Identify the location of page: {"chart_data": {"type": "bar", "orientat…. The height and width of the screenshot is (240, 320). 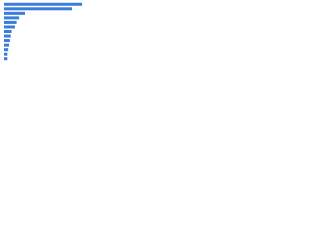
(50, 35).